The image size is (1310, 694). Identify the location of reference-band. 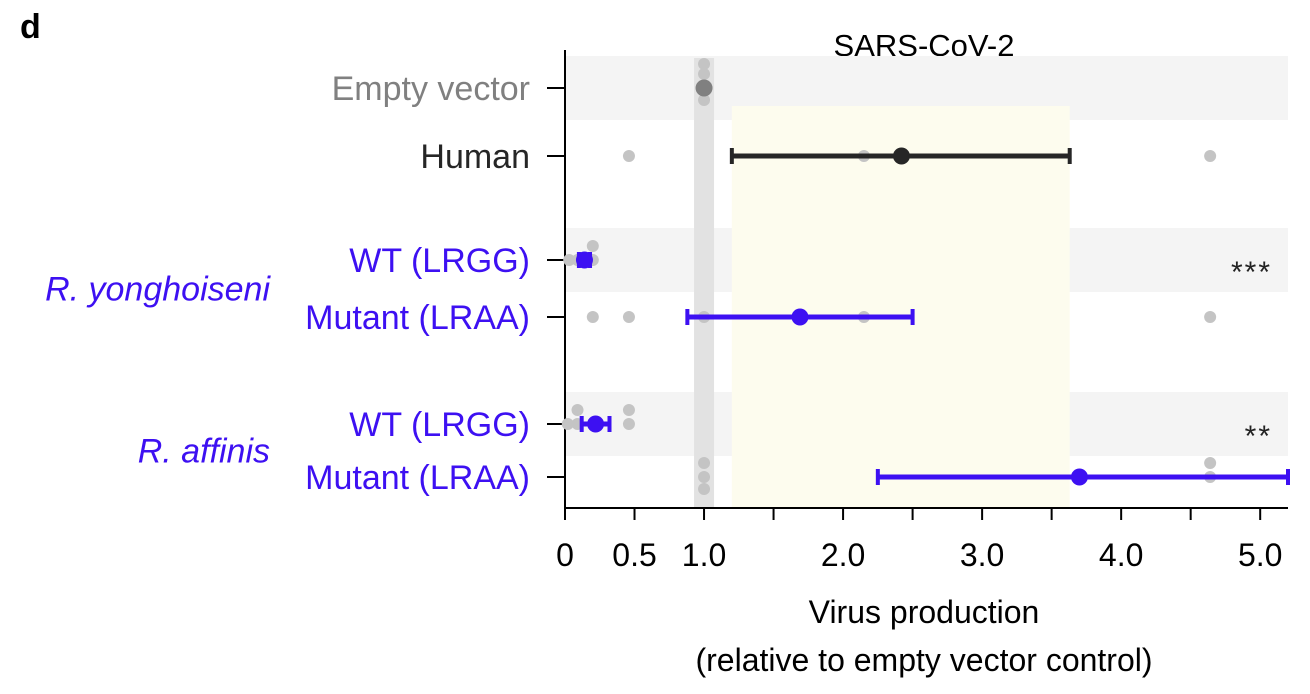
(704, 283).